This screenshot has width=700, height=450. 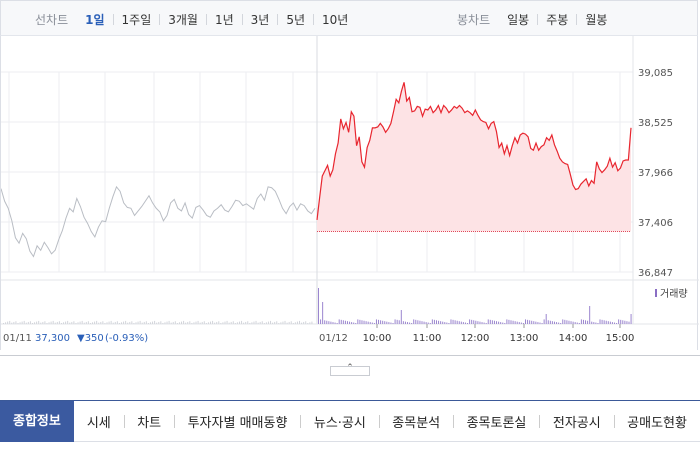 I want to click on period-1w-button: 1주일, so click(x=136, y=19).